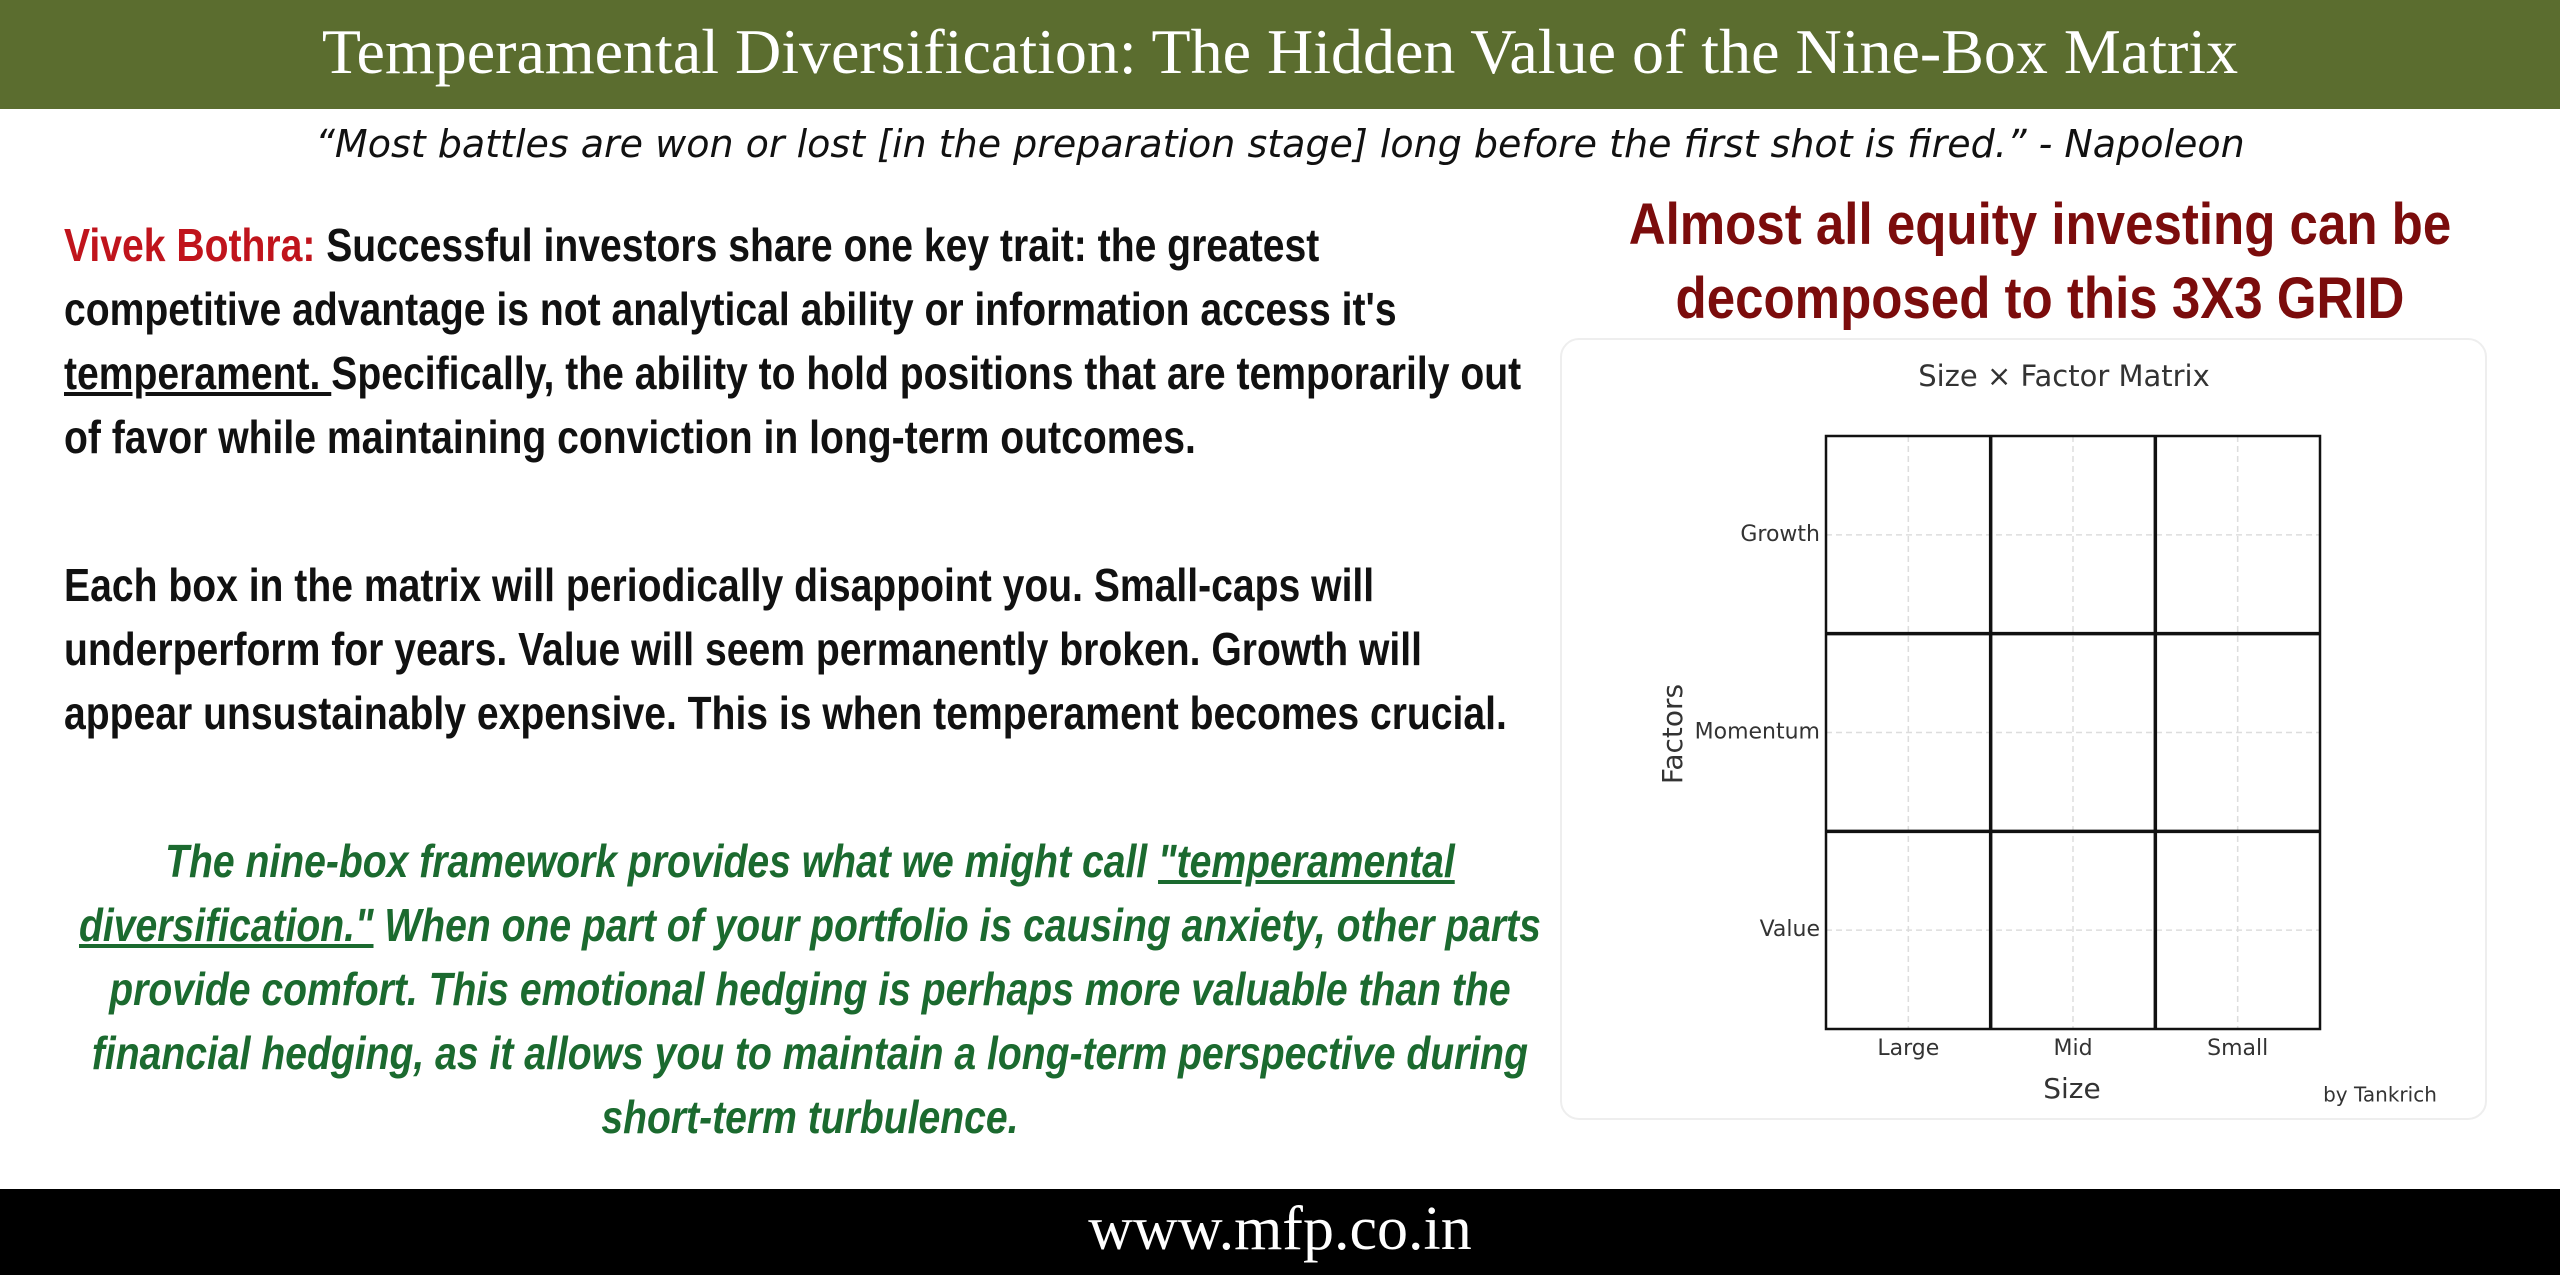  I want to click on y-tick-label: Growth, so click(1780, 534).